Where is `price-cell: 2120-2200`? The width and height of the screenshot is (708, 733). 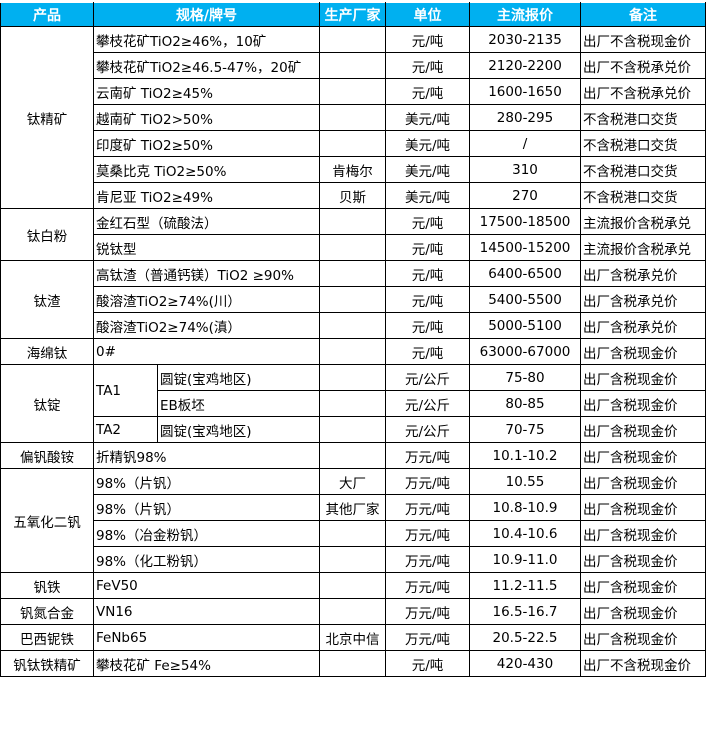 price-cell: 2120-2200 is located at coordinates (525, 65).